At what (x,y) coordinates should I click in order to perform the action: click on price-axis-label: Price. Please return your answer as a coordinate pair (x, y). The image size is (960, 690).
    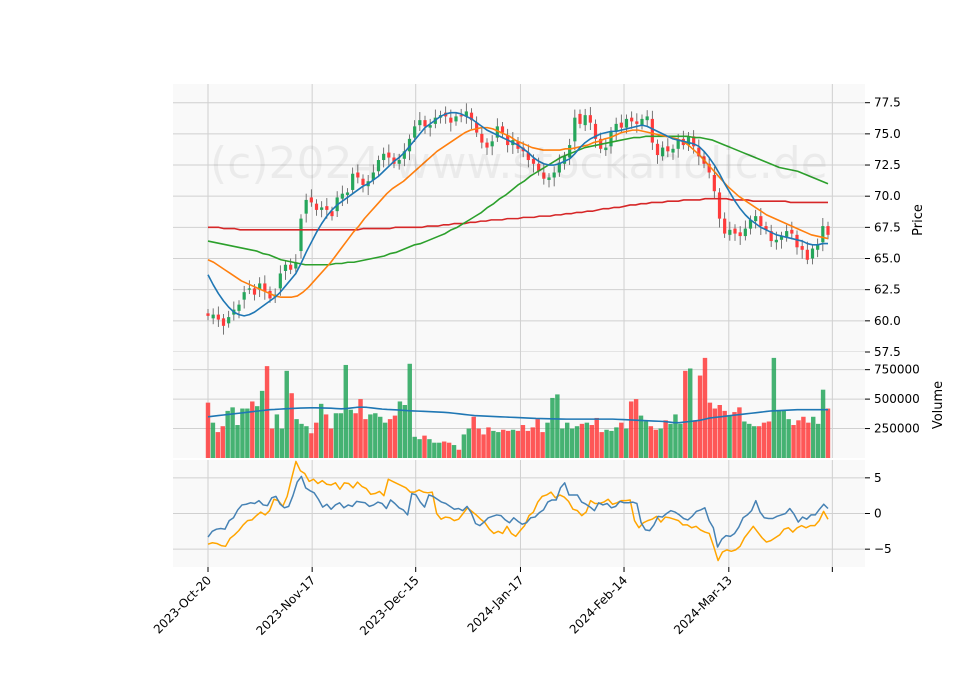
    Looking at the image, I should click on (918, 220).